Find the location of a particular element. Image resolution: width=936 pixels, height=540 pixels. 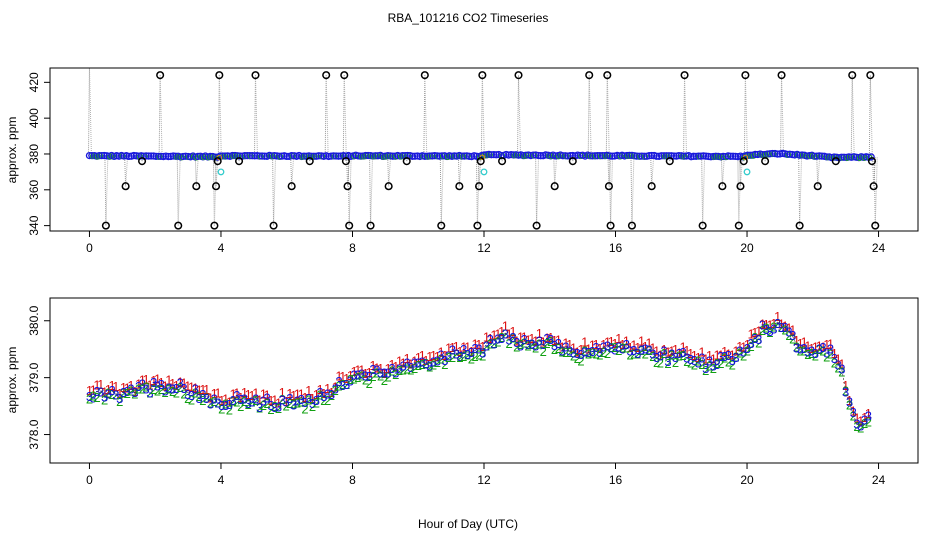

top-xtick-label: 0 is located at coordinates (89, 248).